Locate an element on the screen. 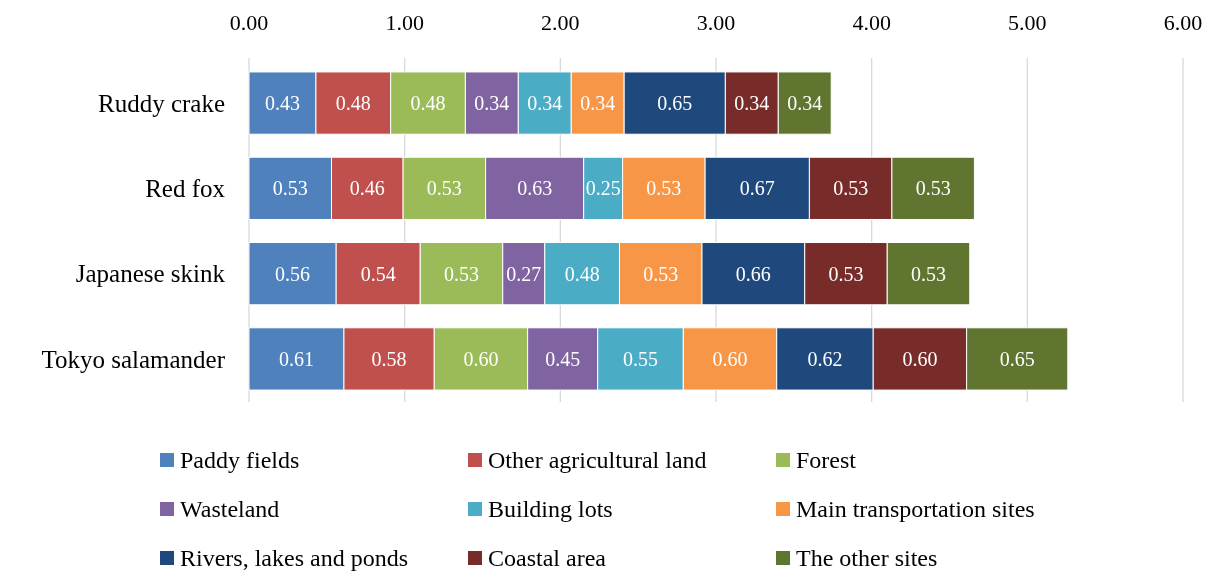 This screenshot has height=574, width=1214. legend-label: Forest is located at coordinates (826, 460).